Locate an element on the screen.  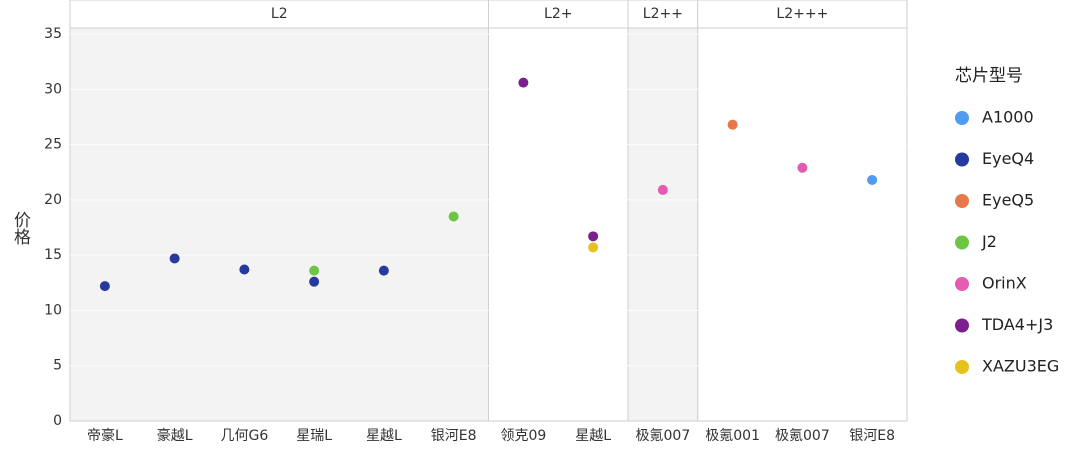
legend-title: 芯片型号 is located at coordinates (989, 76).